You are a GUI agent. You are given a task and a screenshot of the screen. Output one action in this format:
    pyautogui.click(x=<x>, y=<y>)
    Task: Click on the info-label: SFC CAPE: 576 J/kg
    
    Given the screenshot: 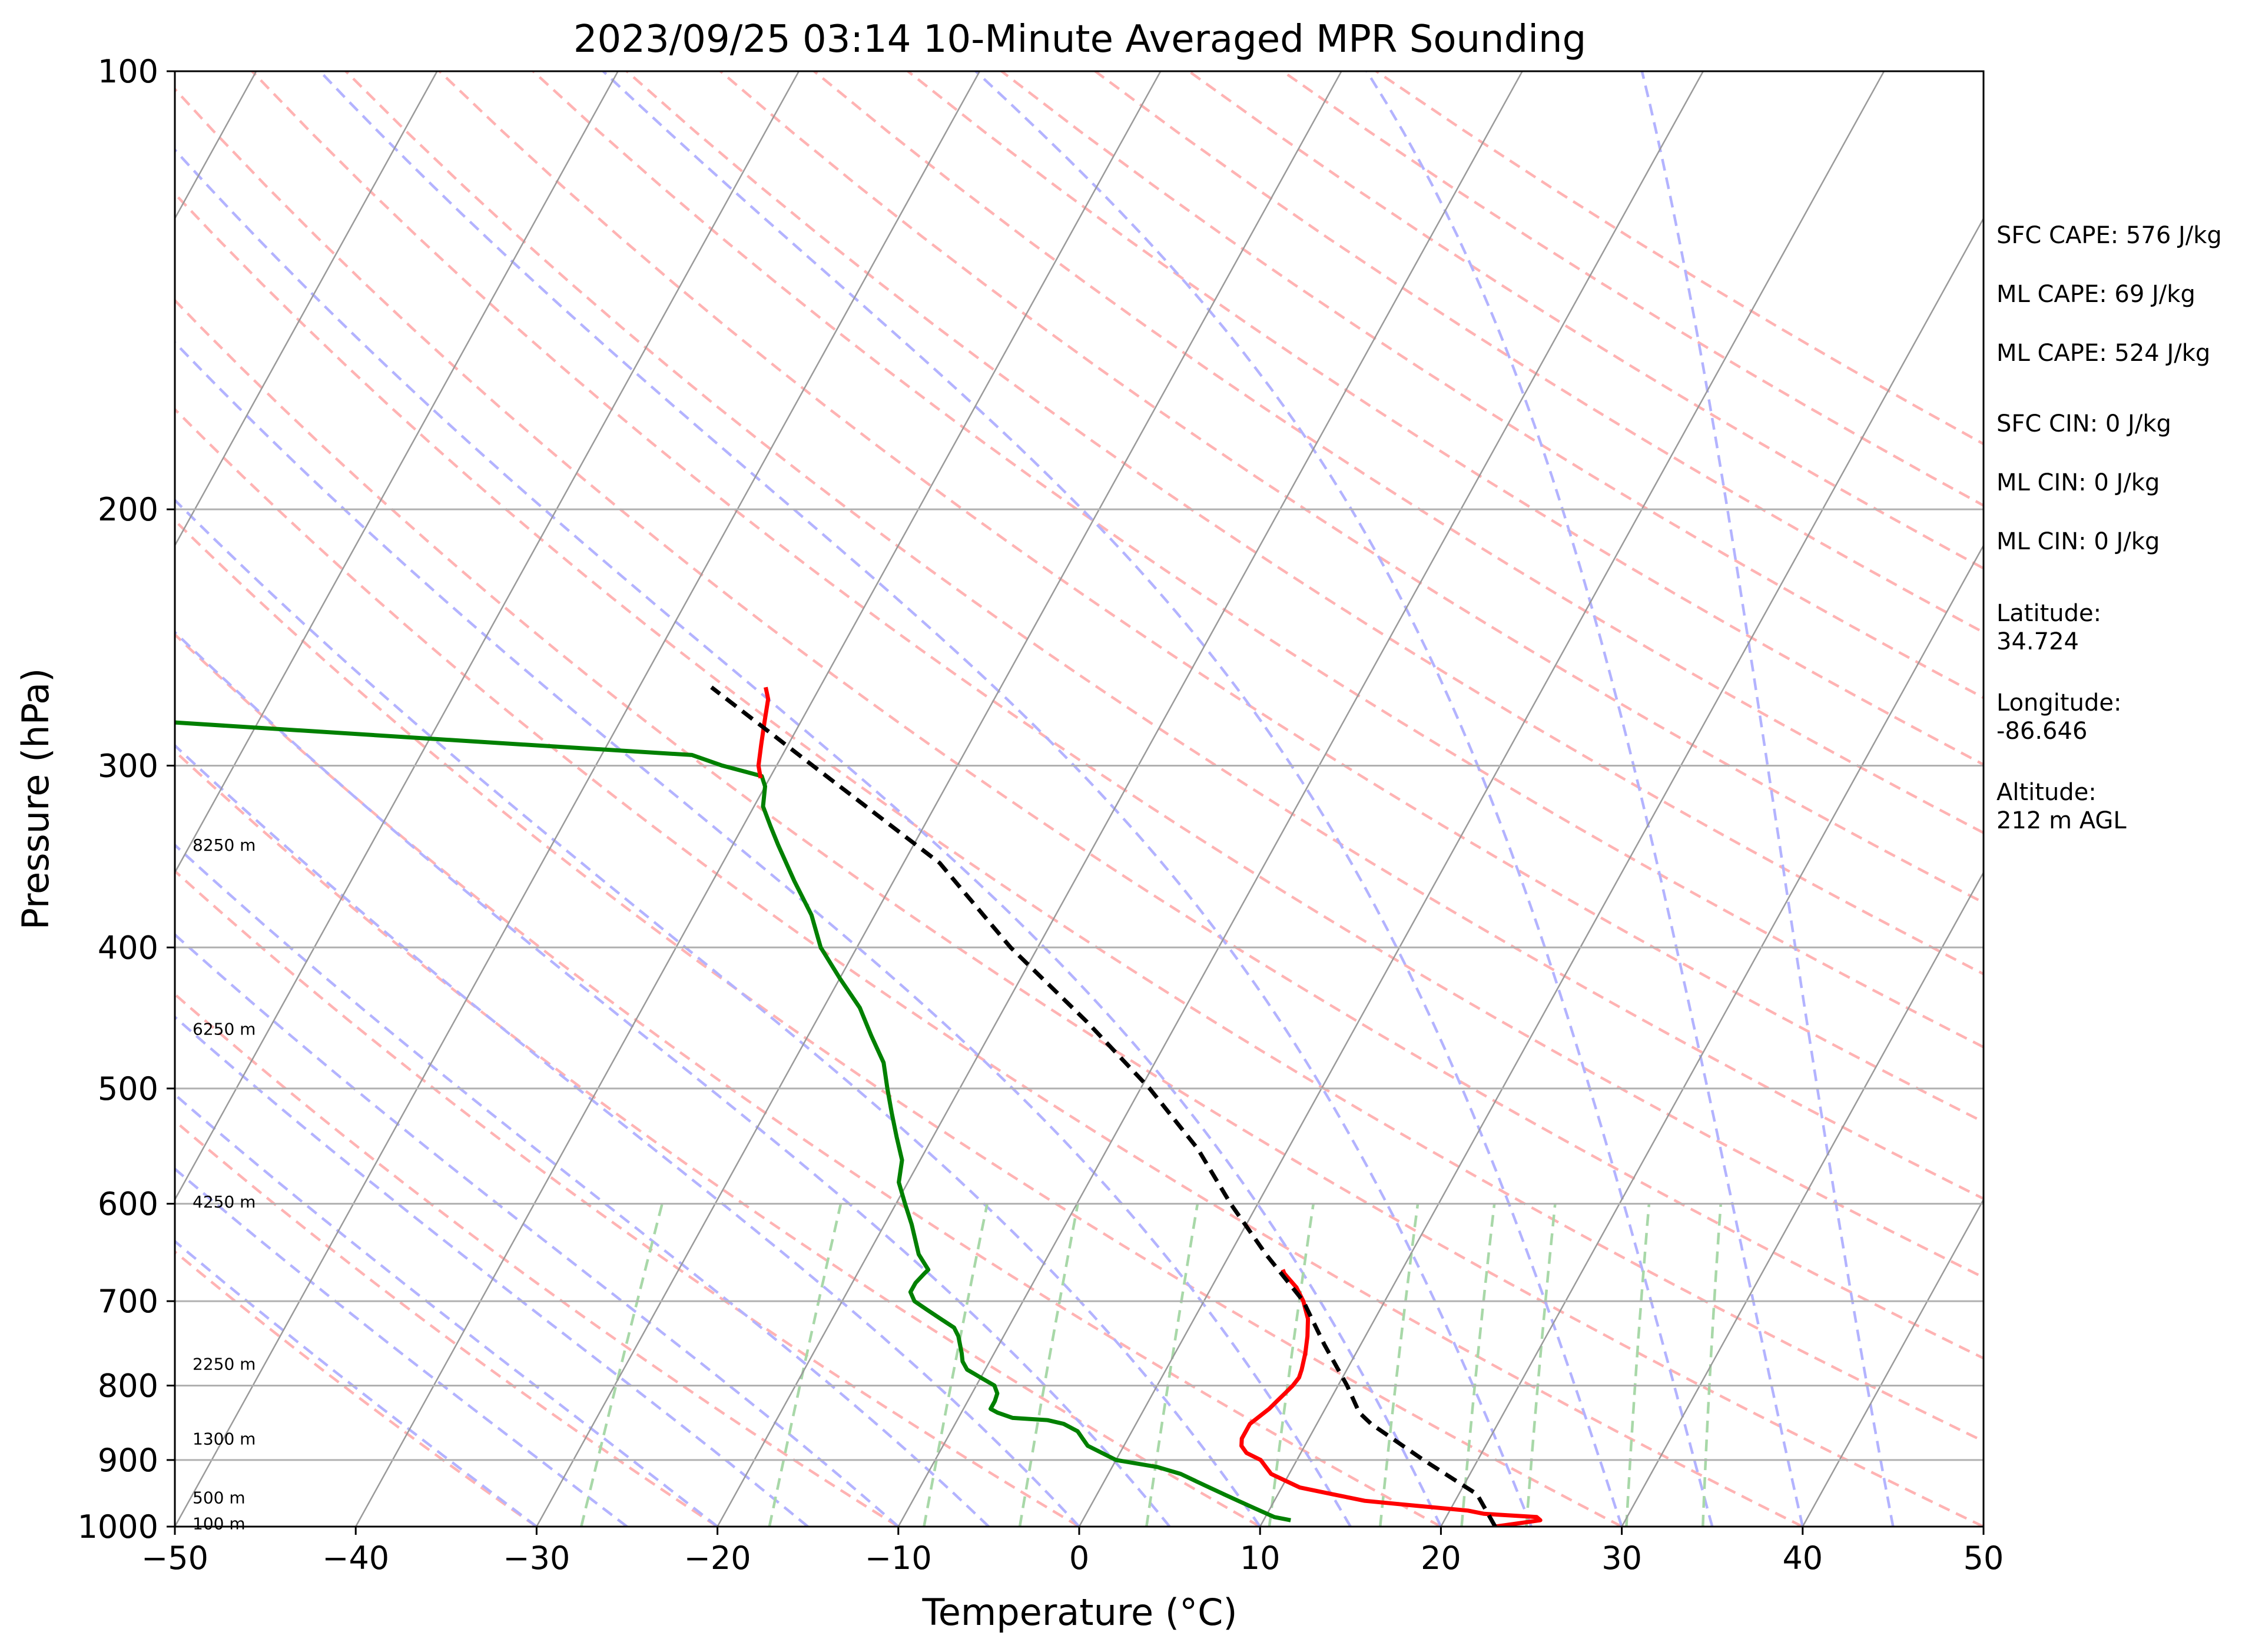 What is the action you would take?
    pyautogui.click(x=2109, y=235)
    